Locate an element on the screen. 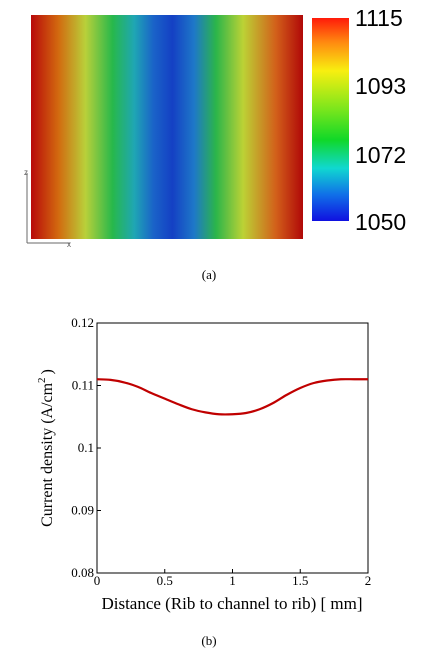  caption-b: (b) is located at coordinates (208, 640).